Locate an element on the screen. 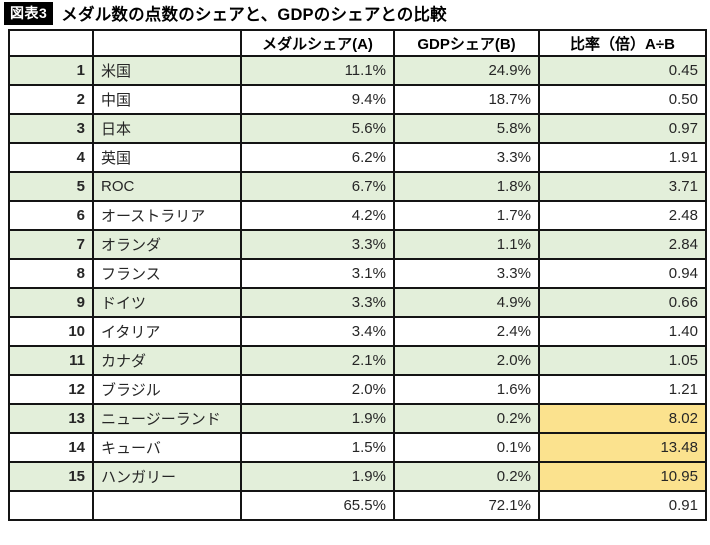  gdp-share-cell: 2.0% is located at coordinates (466, 360).